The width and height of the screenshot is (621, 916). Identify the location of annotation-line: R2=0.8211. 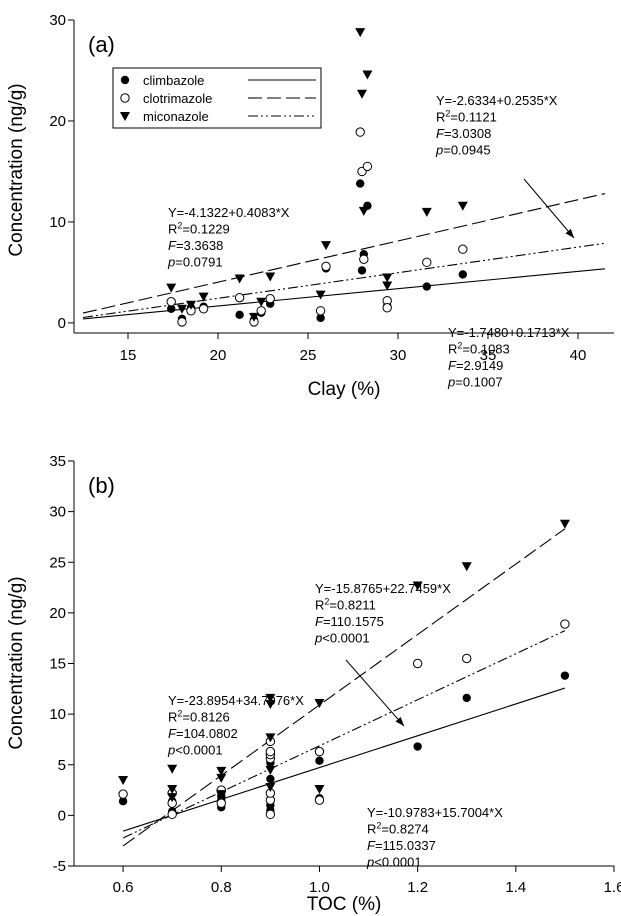
(345, 605).